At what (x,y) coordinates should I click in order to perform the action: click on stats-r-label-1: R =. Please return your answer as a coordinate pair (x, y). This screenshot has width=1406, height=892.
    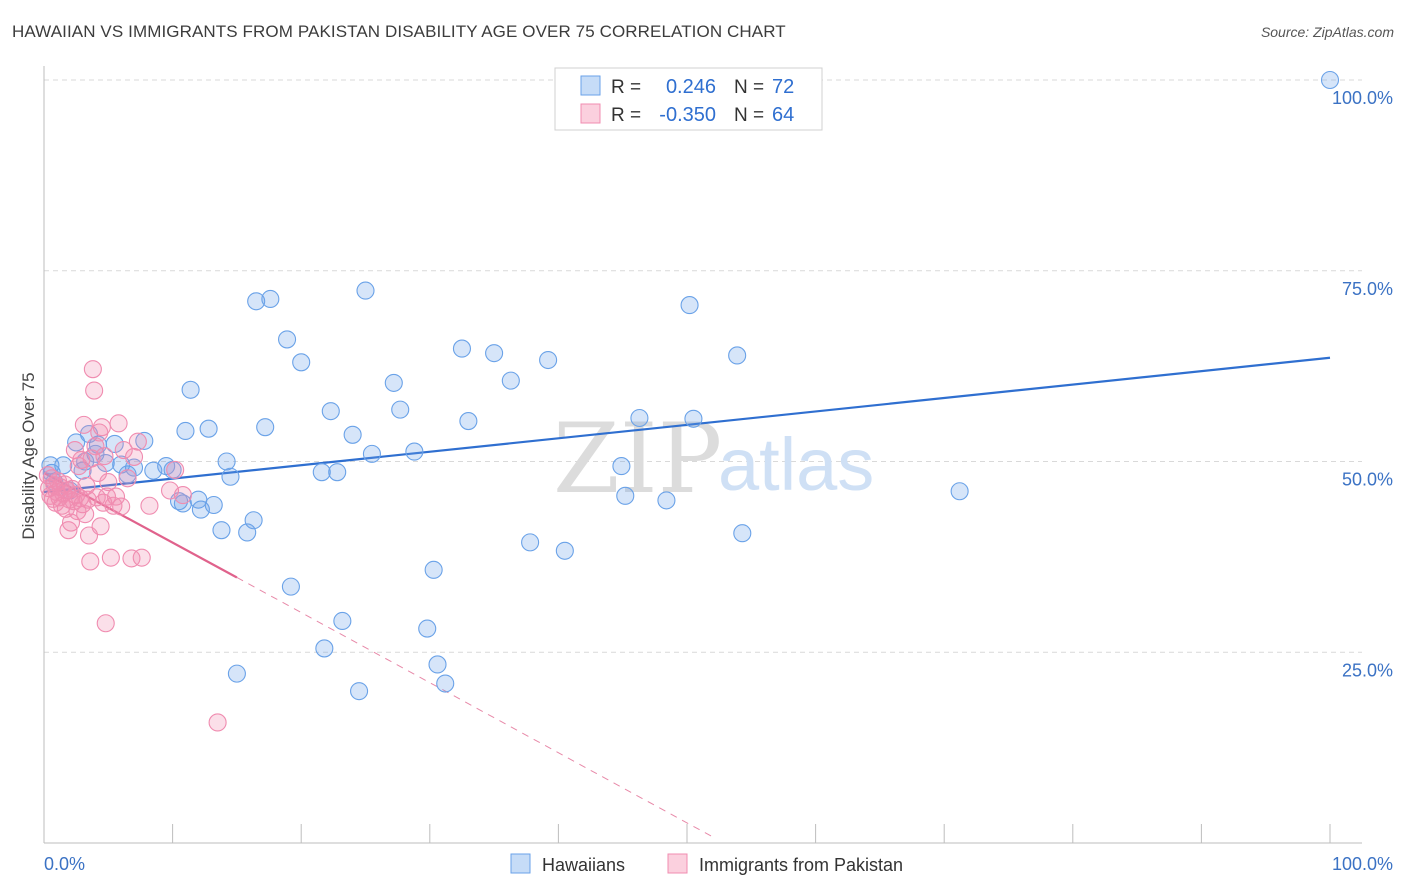
    Looking at the image, I should click on (626, 87).